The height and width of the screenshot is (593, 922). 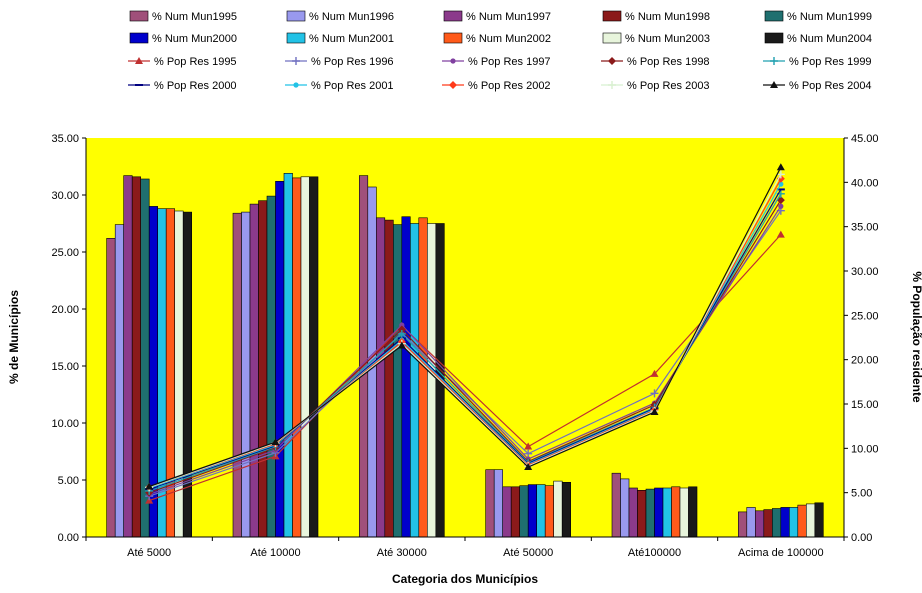 I want to click on legend-label-line-0: % Pop Res 1995, so click(x=195, y=62).